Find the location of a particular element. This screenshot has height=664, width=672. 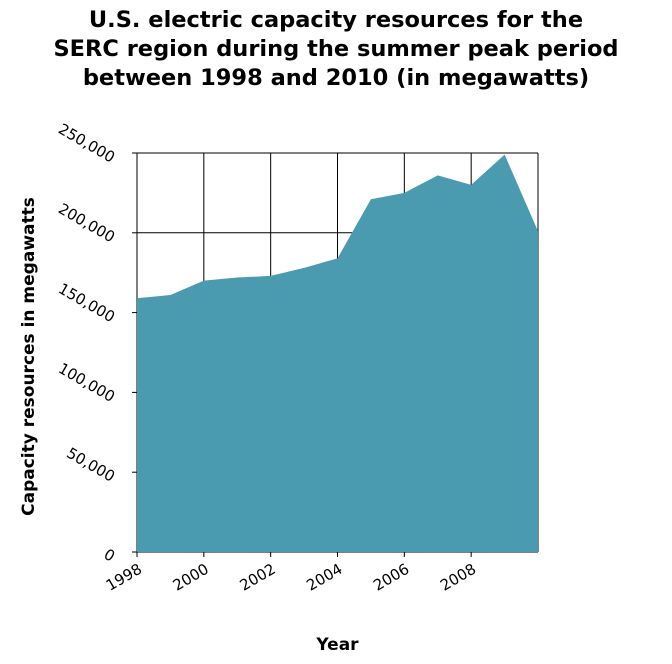

x-axis-title: Year is located at coordinates (337, 645).